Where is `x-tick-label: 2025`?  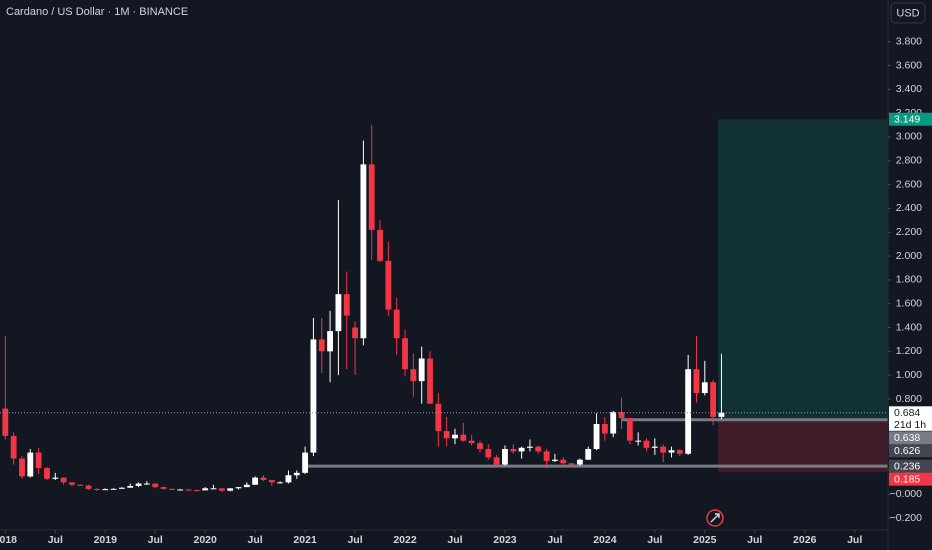 x-tick-label: 2025 is located at coordinates (705, 540).